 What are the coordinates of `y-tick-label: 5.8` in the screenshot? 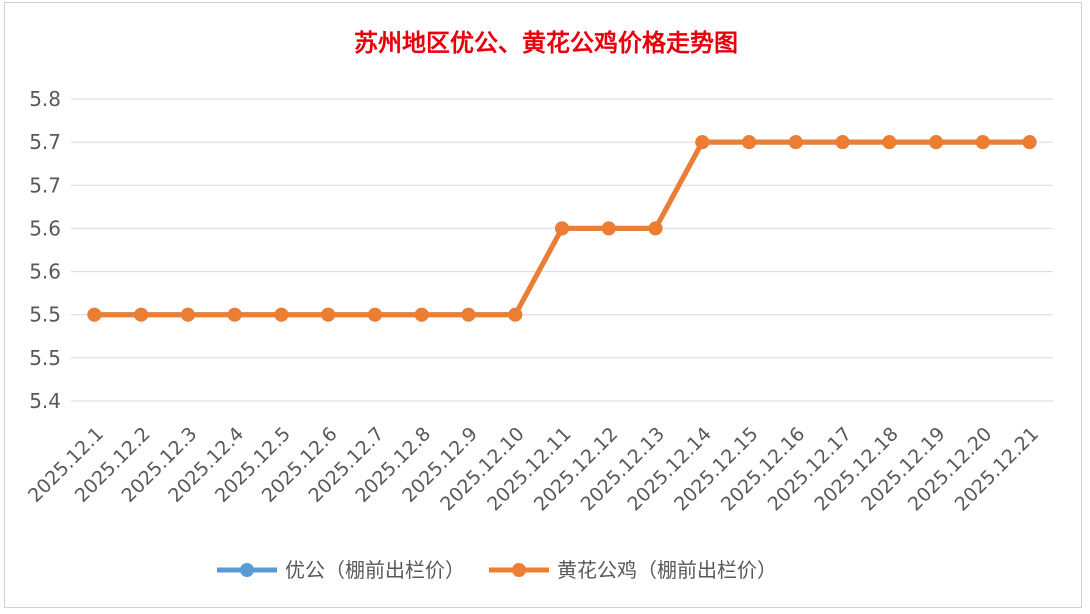 It's located at (45, 99).